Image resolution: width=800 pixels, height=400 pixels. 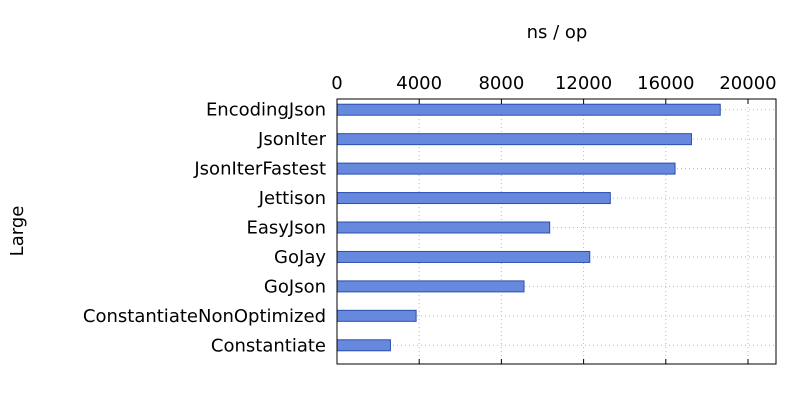 What do you see at coordinates (430, 286) in the screenshot?
I see `bar-gojson` at bounding box center [430, 286].